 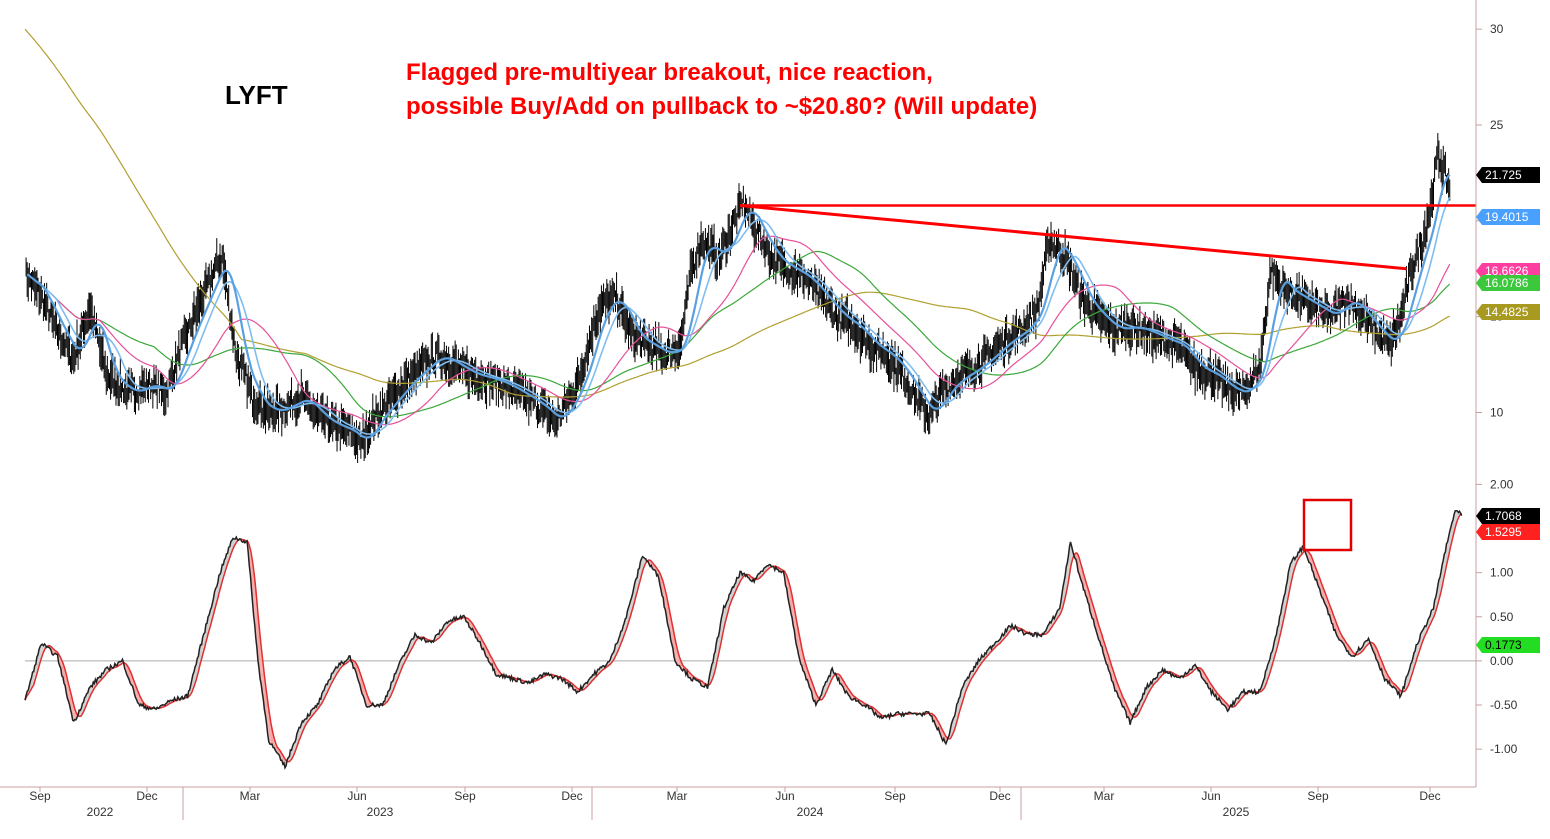 What do you see at coordinates (1503, 175) in the screenshot?
I see `badge-label: 21.725` at bounding box center [1503, 175].